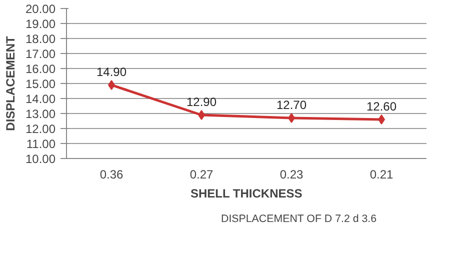  I want to click on data-label: 12.70, so click(291, 105).